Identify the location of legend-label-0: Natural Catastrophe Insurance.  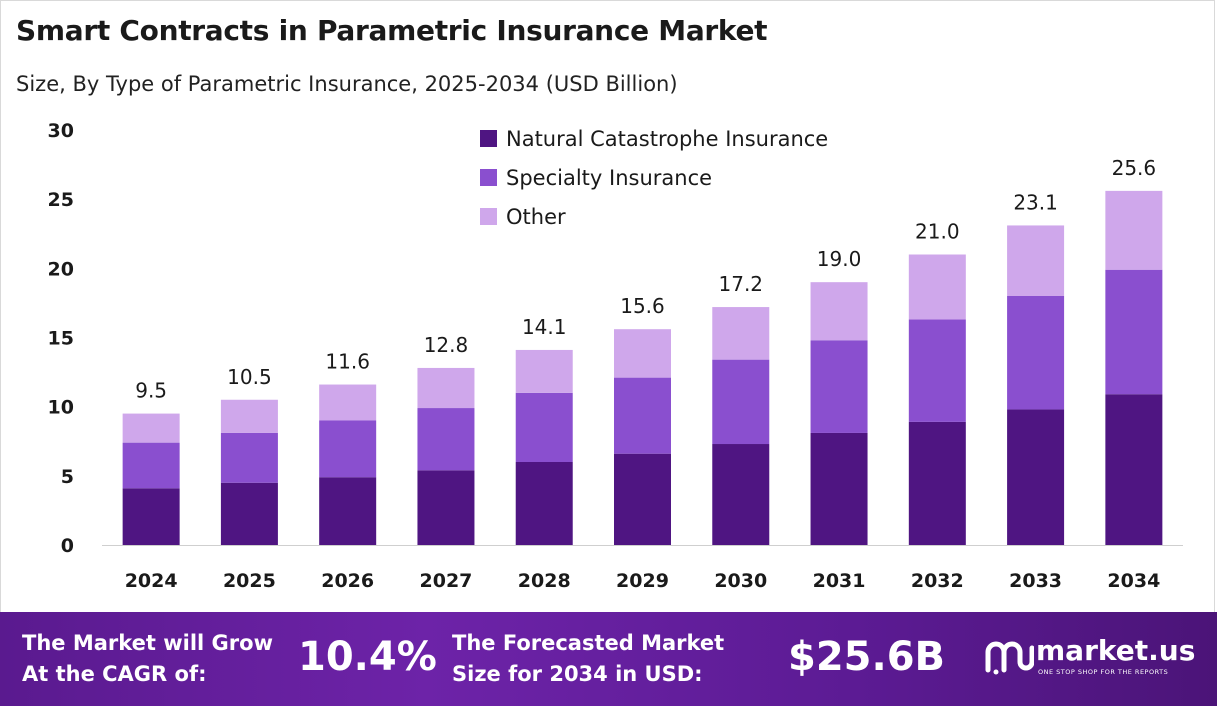
(667, 139).